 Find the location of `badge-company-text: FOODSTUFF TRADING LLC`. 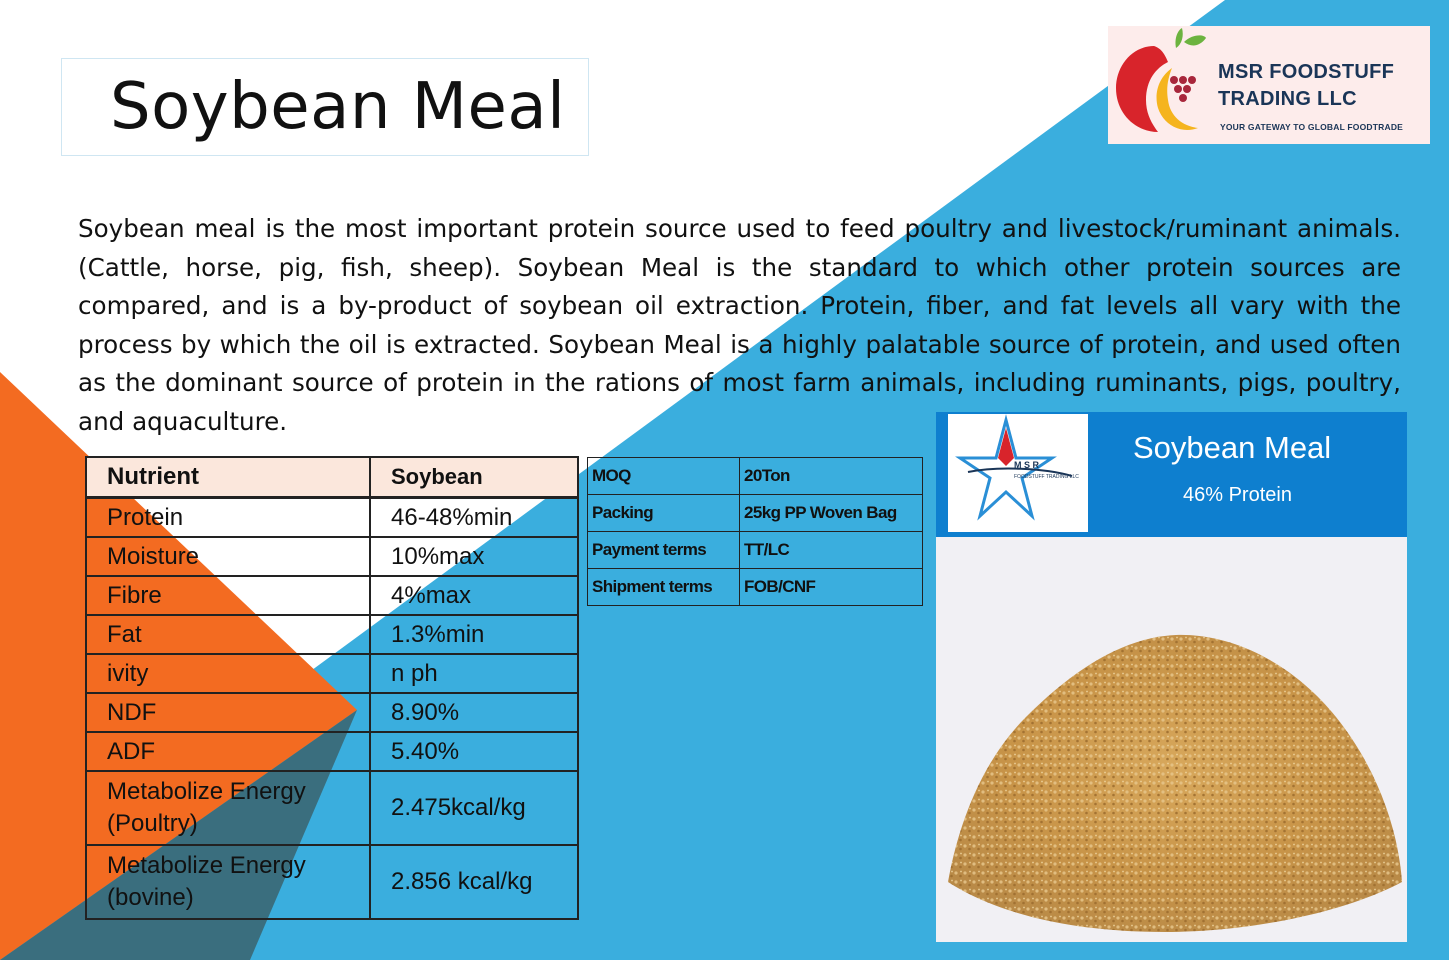

badge-company-text: FOODSTUFF TRADING LLC is located at coordinates (1046, 477).